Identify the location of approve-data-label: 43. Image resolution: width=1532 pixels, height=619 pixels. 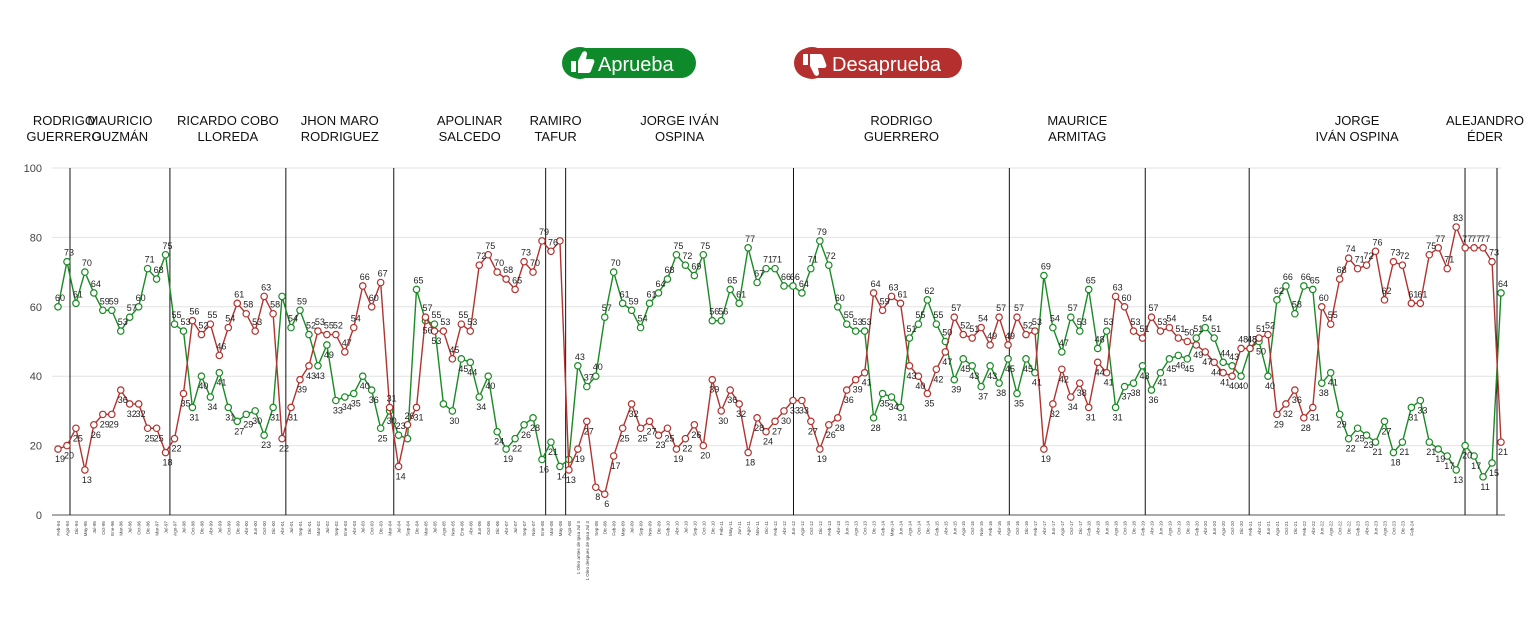
(1234, 357).